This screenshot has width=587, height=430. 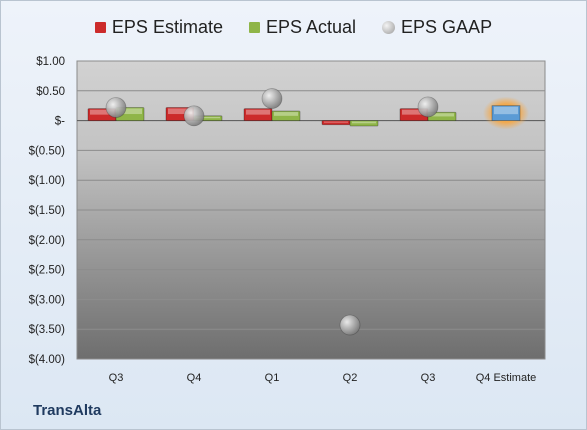 I want to click on y-tick-label: $(3.50), so click(x=47, y=330).